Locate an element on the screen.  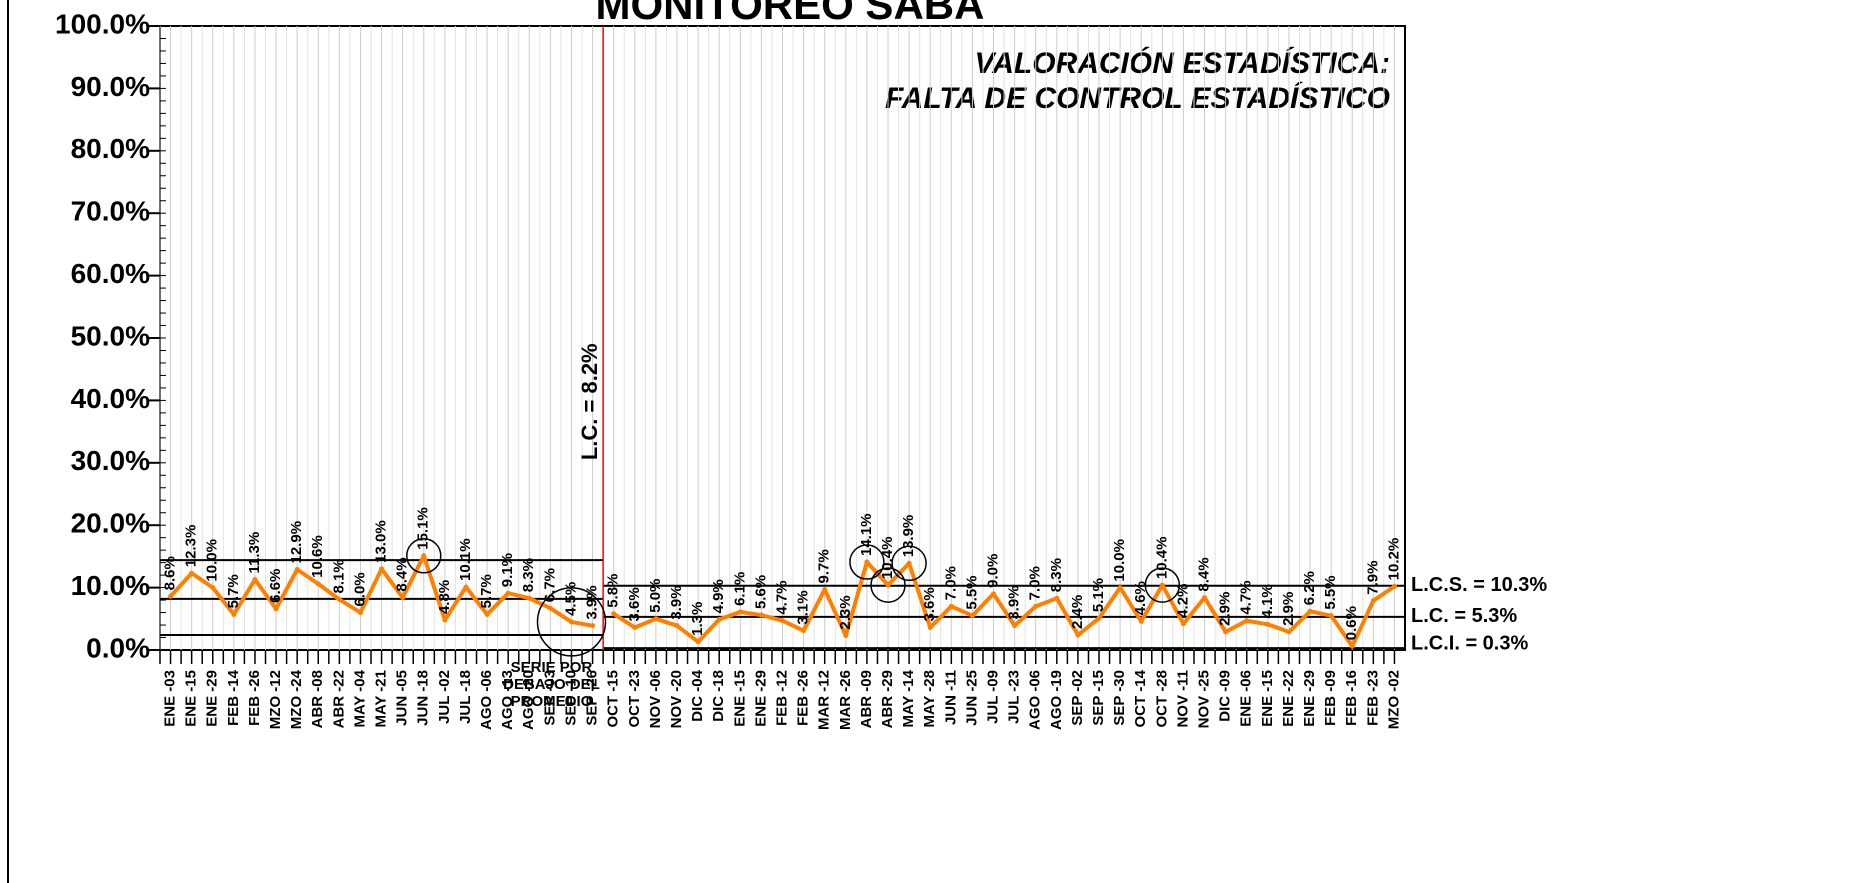
run-ring is located at coordinates (571, 622).